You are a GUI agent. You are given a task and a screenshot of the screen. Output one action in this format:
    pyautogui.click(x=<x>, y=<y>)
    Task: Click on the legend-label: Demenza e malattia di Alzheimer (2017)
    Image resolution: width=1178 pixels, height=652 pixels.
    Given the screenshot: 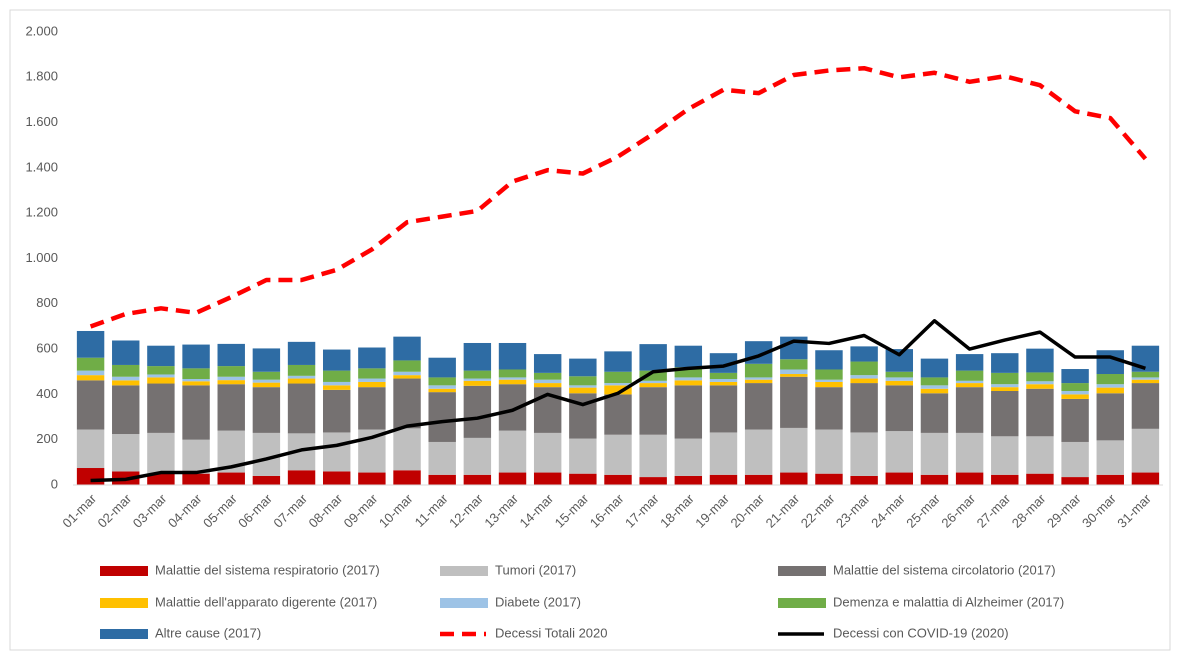 What is the action you would take?
    pyautogui.click(x=948, y=601)
    